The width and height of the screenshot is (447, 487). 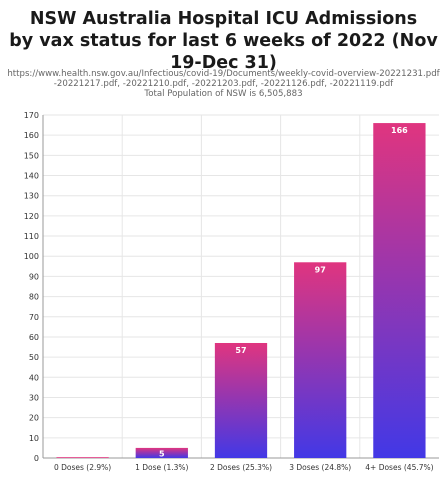 What do you see at coordinates (223, 19) in the screenshot?
I see `title-line-1: NSW Australia Hospital ICU Admissions` at bounding box center [223, 19].